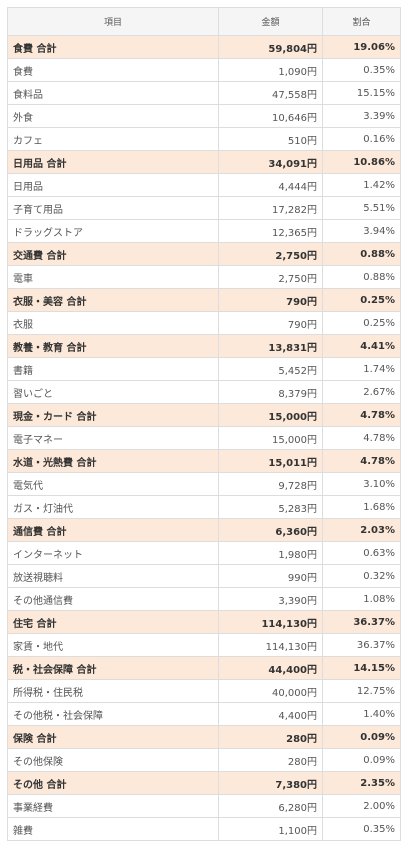  What do you see at coordinates (113, 829) in the screenshot?
I see `category-cell: 雑費` at bounding box center [113, 829].